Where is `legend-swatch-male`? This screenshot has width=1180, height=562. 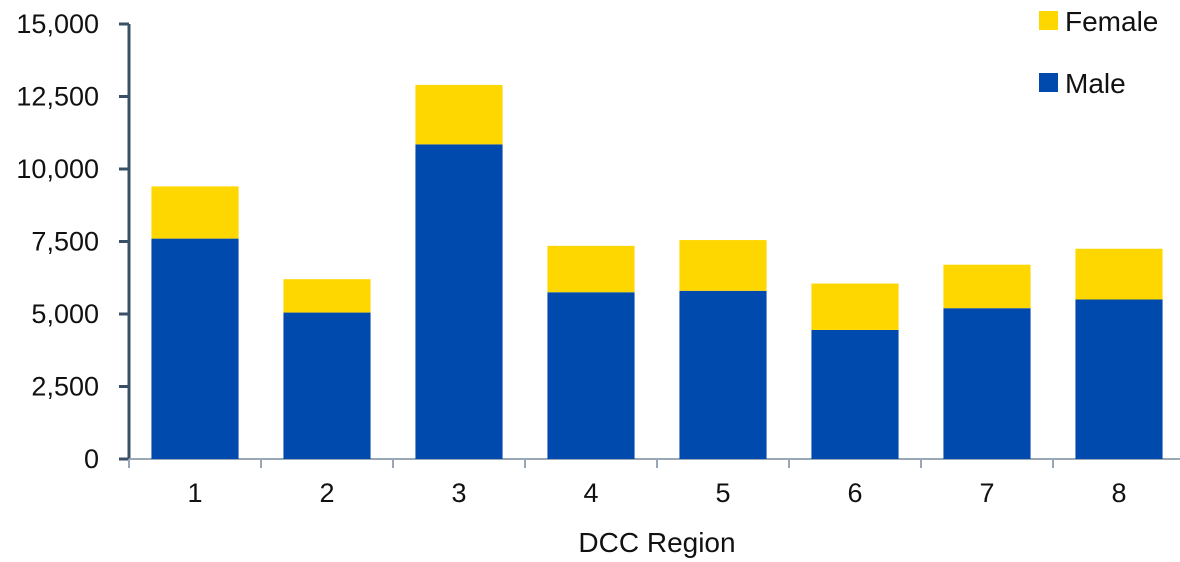
legend-swatch-male is located at coordinates (1048, 82).